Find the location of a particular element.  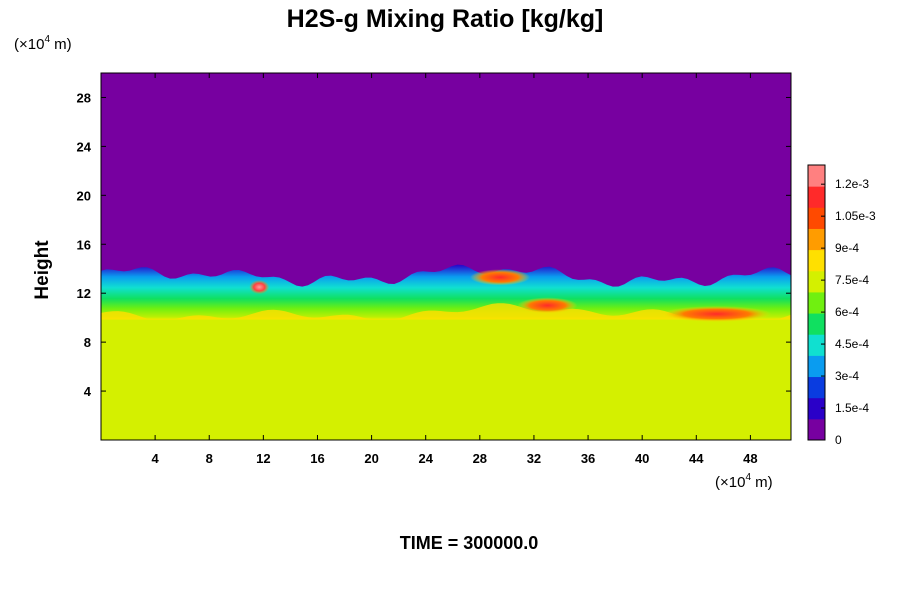

y-axis-label: Height is located at coordinates (42, 270).